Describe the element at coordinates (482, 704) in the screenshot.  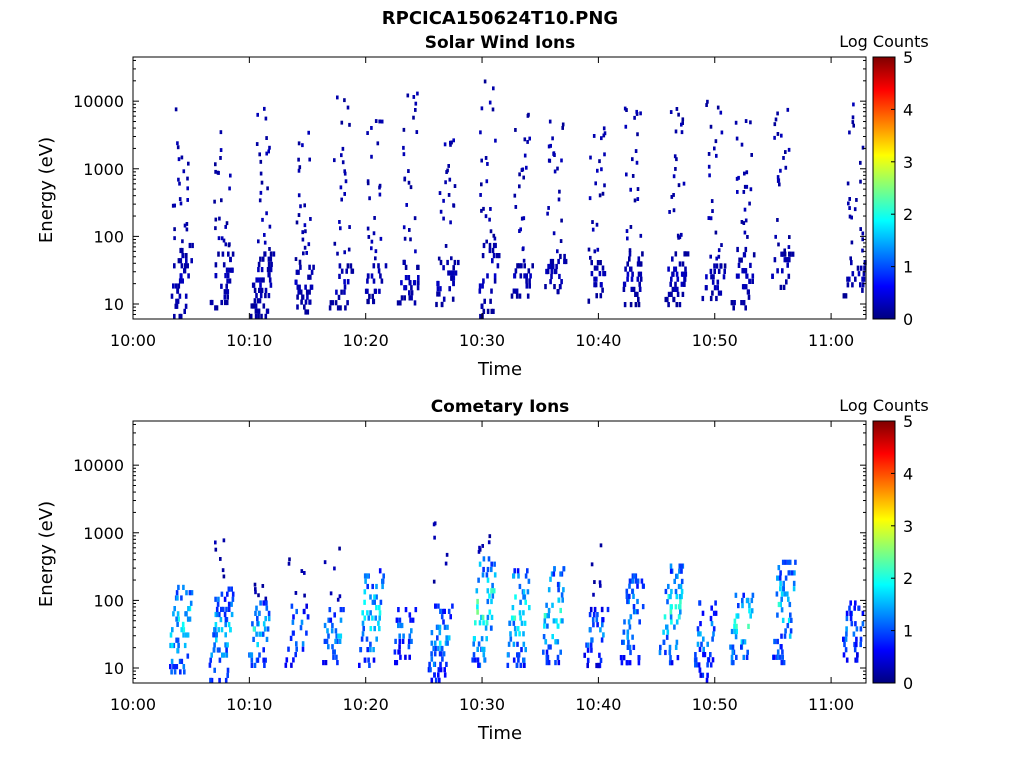
I see `x-tick-label: 10:30` at that location.